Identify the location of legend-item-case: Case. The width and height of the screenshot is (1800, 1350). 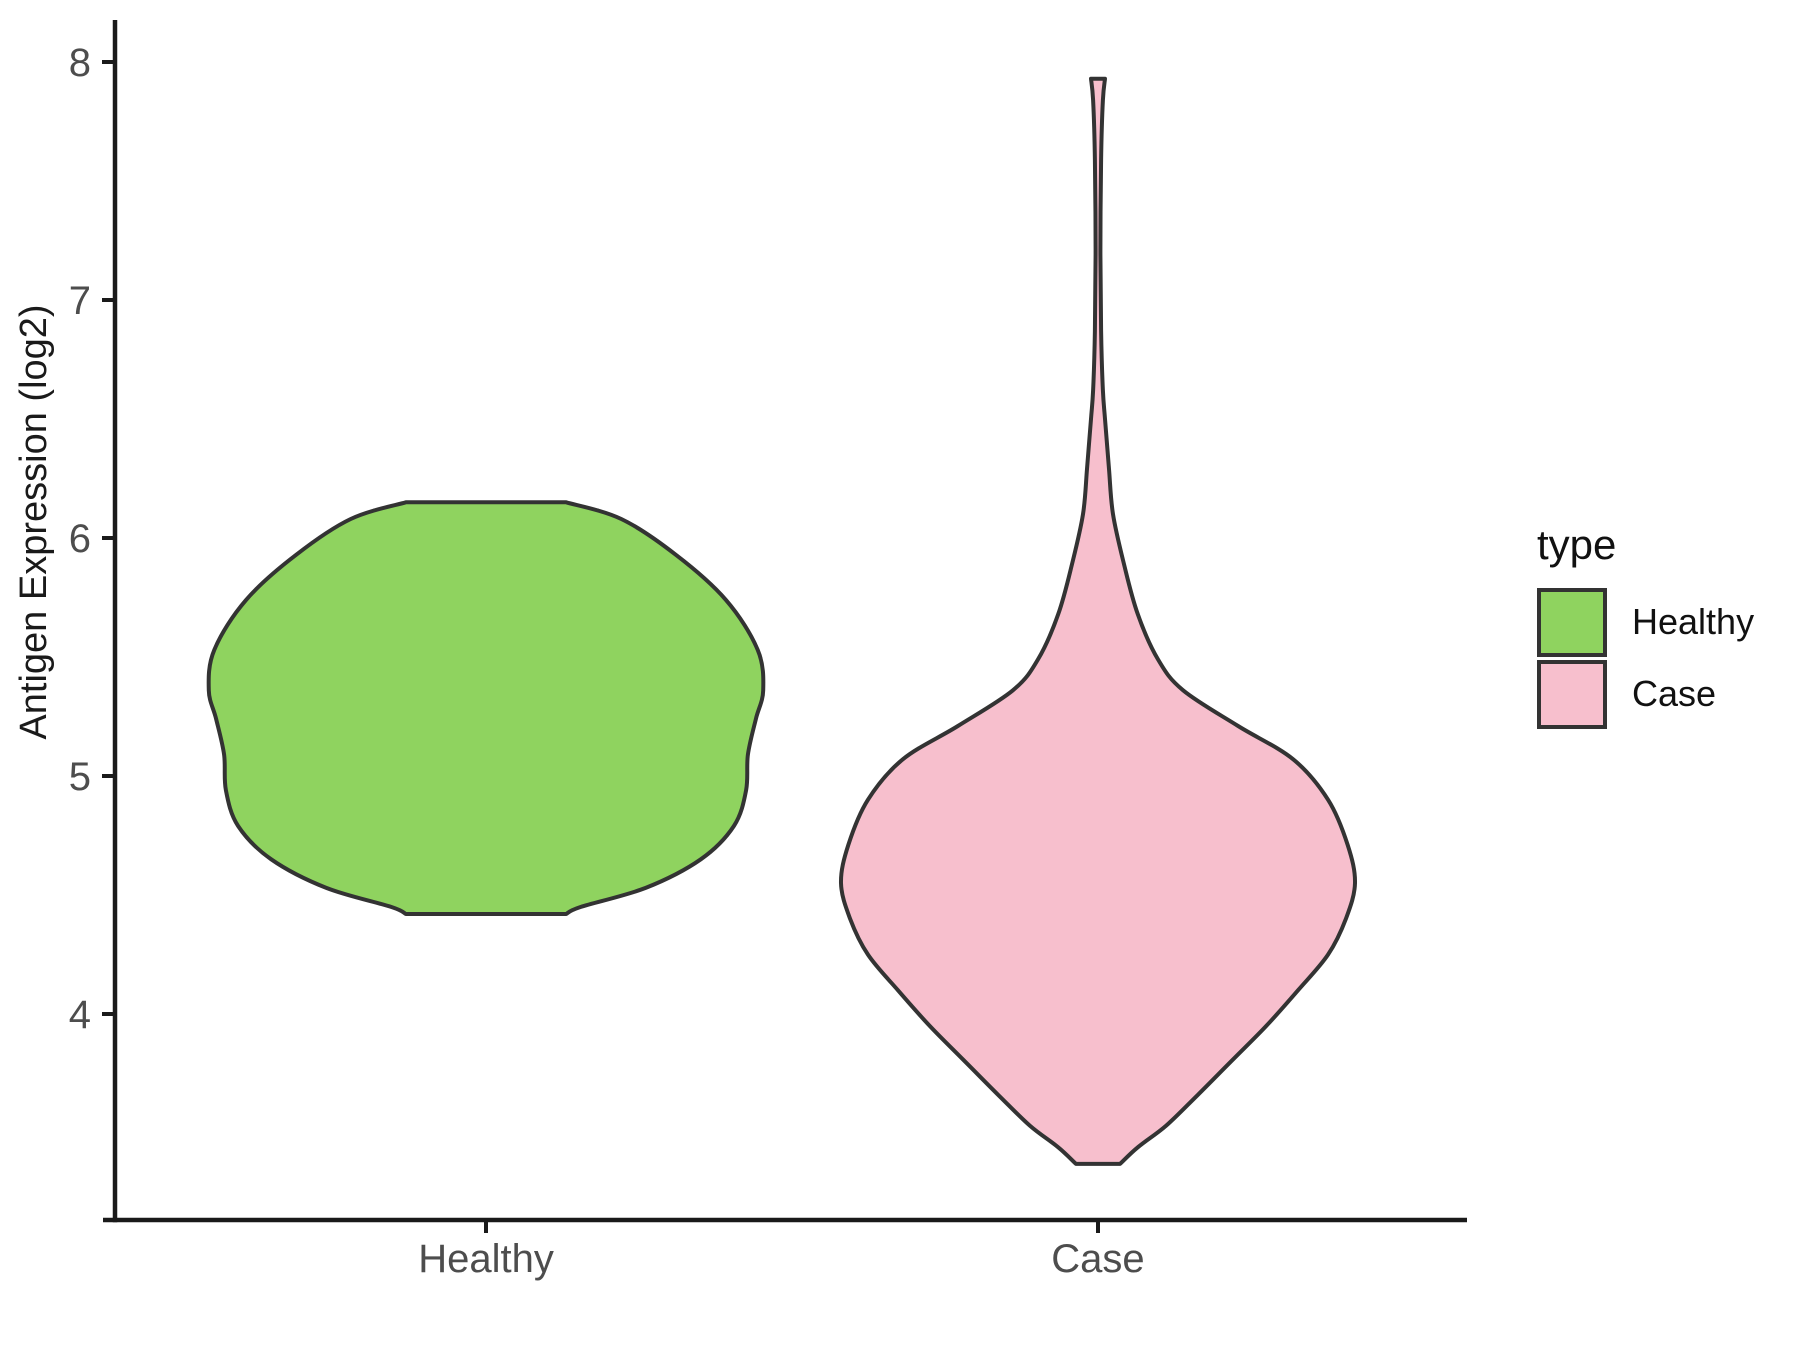
(1645, 694).